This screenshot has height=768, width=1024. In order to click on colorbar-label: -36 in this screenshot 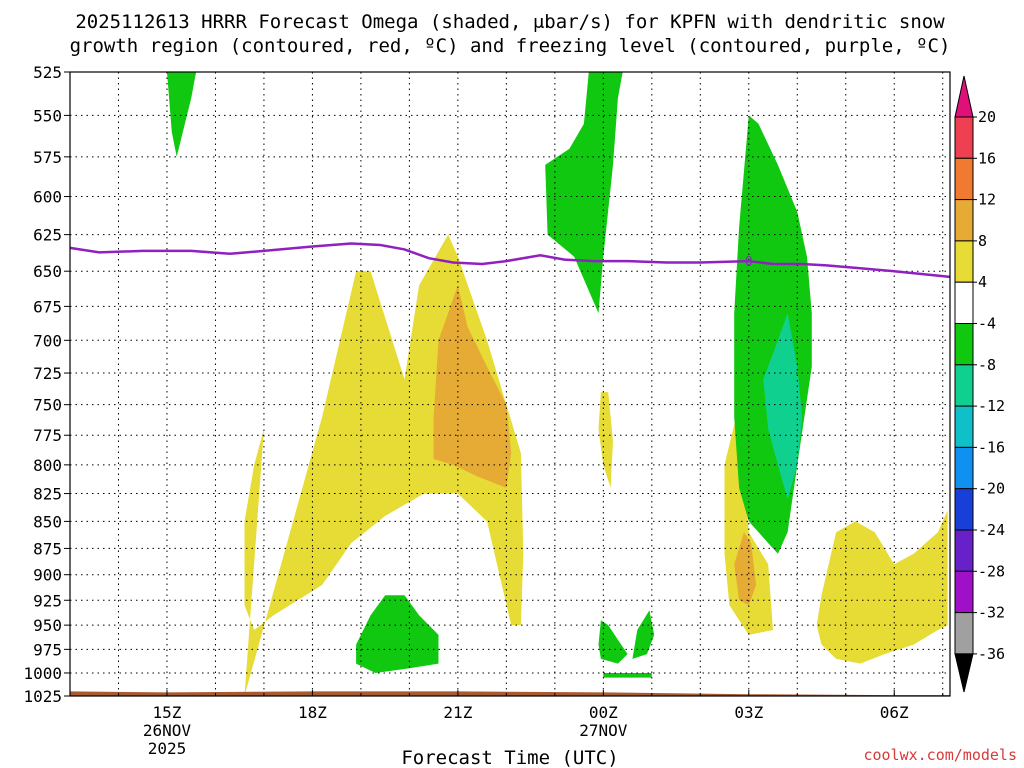, I will do `click(991, 654)`.